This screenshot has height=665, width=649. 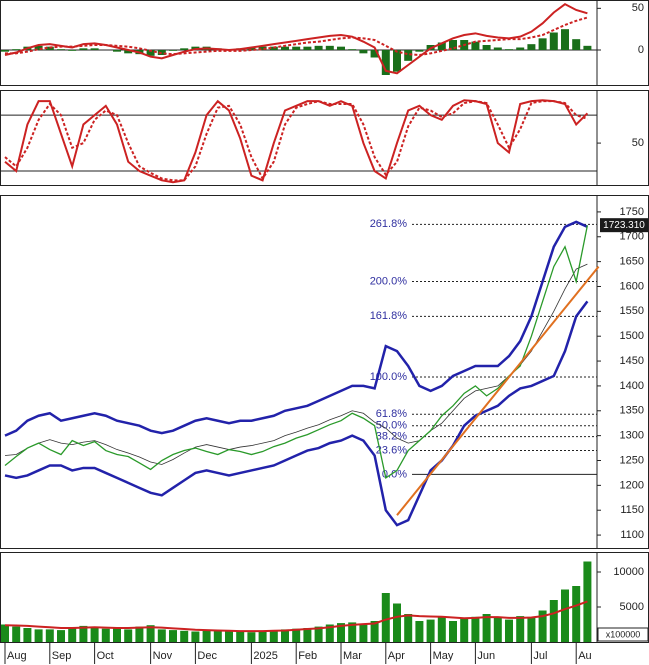 What do you see at coordinates (584, 656) in the screenshot?
I see `x-tick-label: Au` at bounding box center [584, 656].